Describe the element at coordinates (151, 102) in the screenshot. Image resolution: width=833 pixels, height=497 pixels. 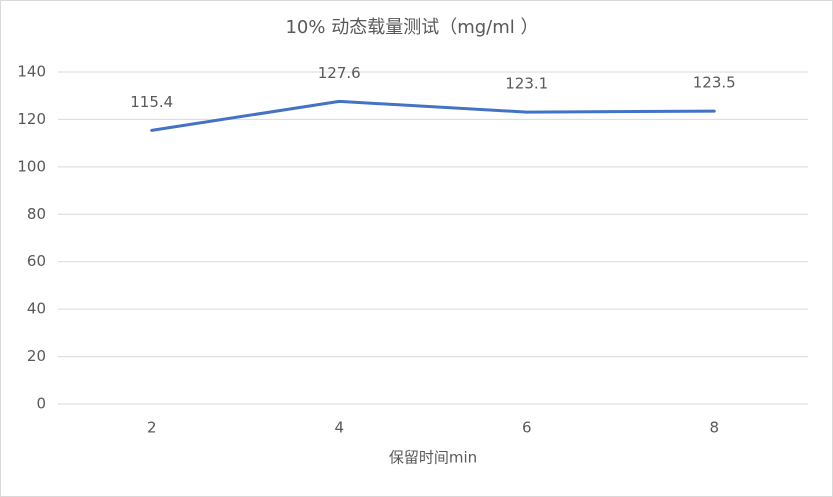
I see `data-label: 115.4` at that location.